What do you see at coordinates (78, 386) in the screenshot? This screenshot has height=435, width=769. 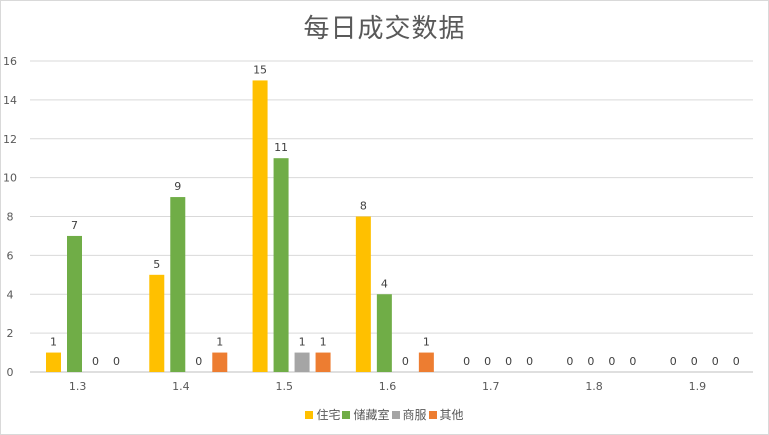 I see `x-tick-label: 1.3` at bounding box center [78, 386].